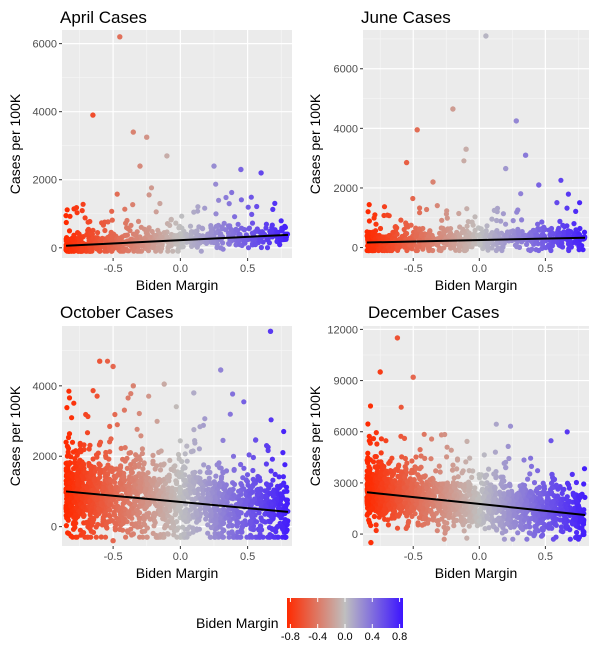 The image size is (600, 650). Describe the element at coordinates (177, 144) in the screenshot. I see `plot-background` at that location.